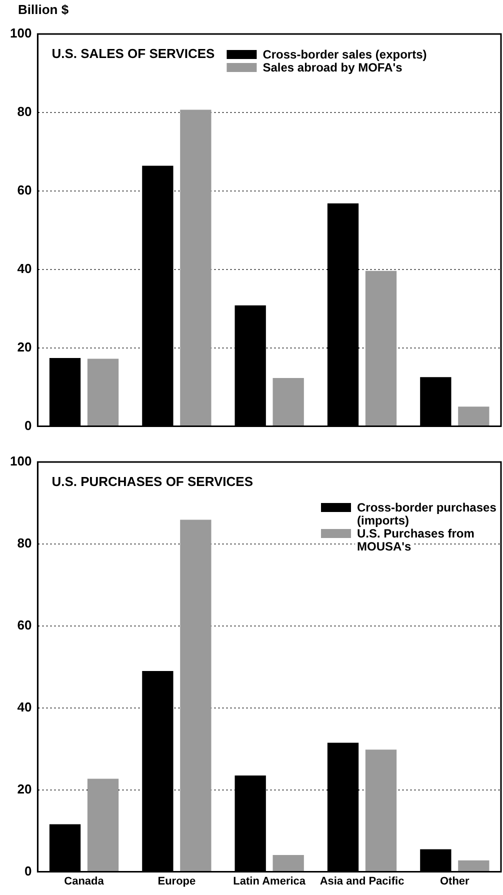 This screenshot has height=895, width=503. What do you see at coordinates (332, 67) in the screenshot?
I see `legend-label: Sales abroad by MOFA's` at bounding box center [332, 67].